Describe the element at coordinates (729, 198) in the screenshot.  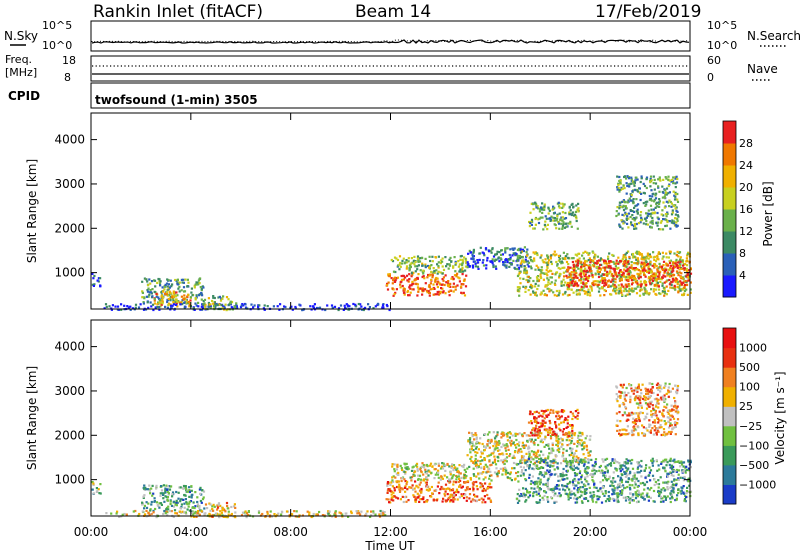
I see `power-colorbar-segment` at that location.